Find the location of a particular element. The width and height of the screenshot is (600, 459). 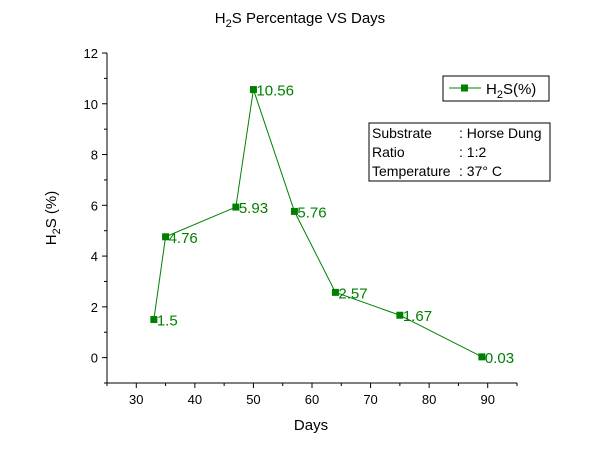

y-tick-label: 12 is located at coordinates (91, 53).